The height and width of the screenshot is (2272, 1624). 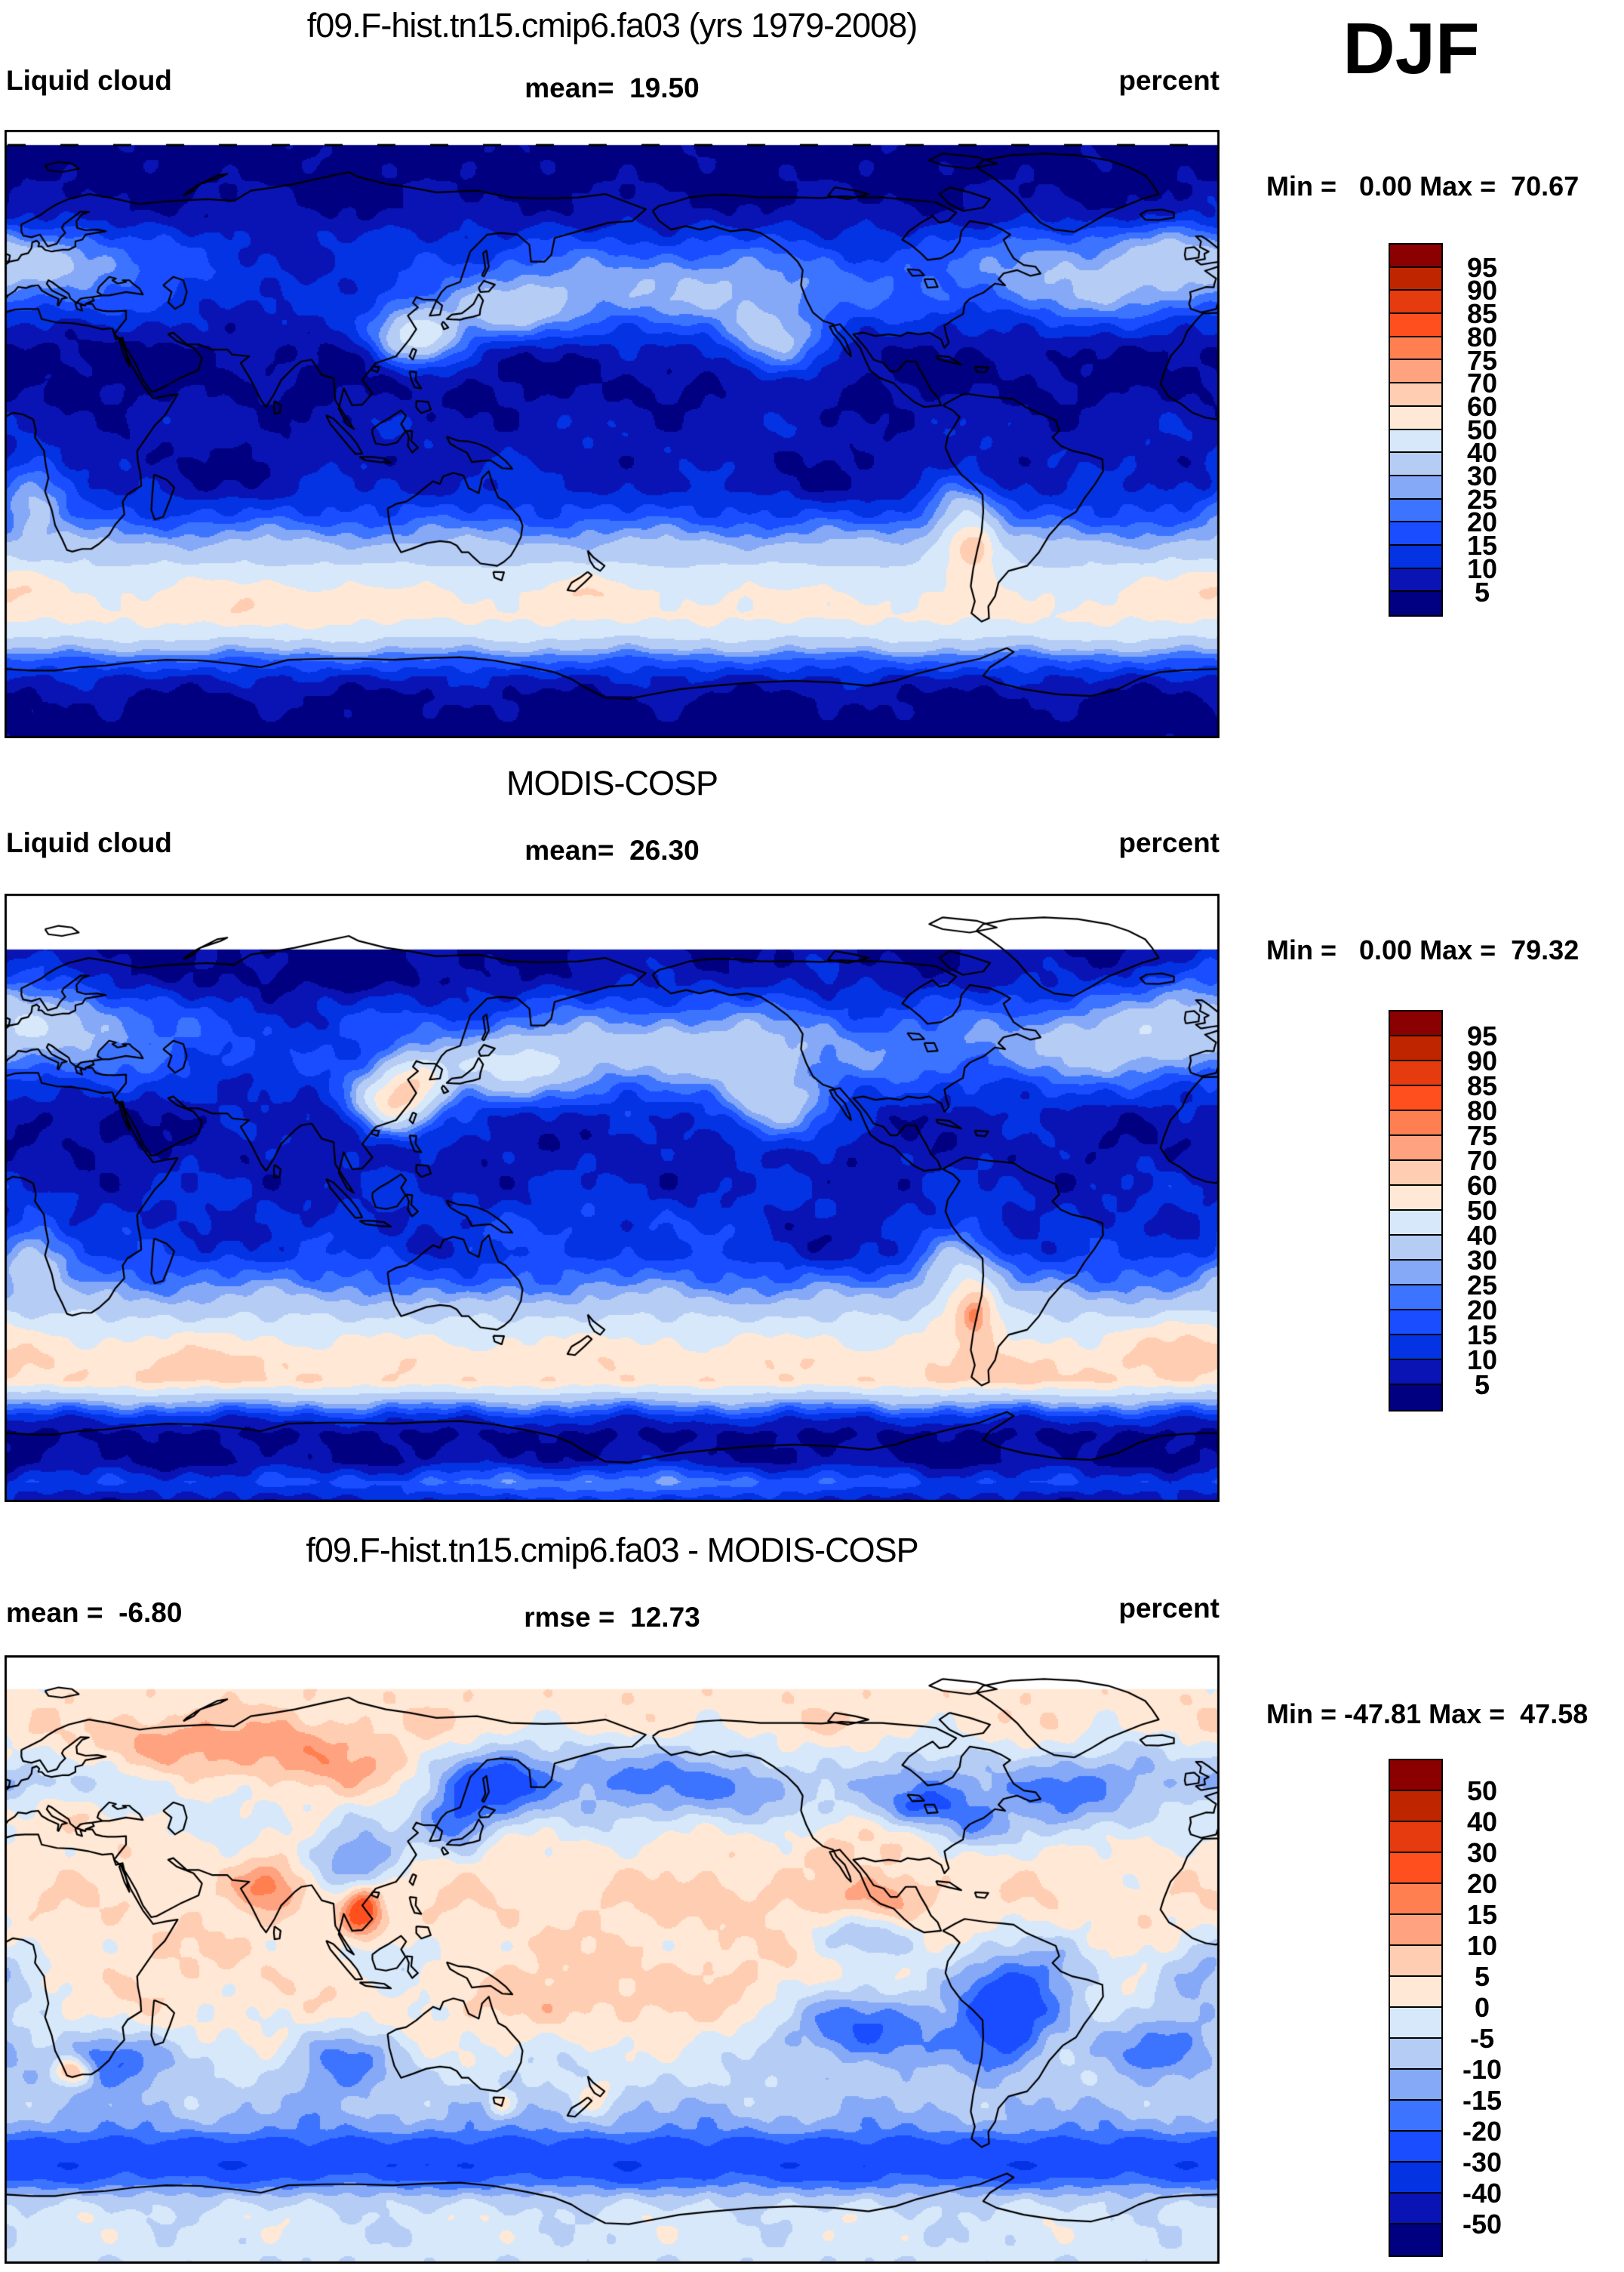 I want to click on panel2-mean-label: mean= 26.30, so click(x=612, y=850).